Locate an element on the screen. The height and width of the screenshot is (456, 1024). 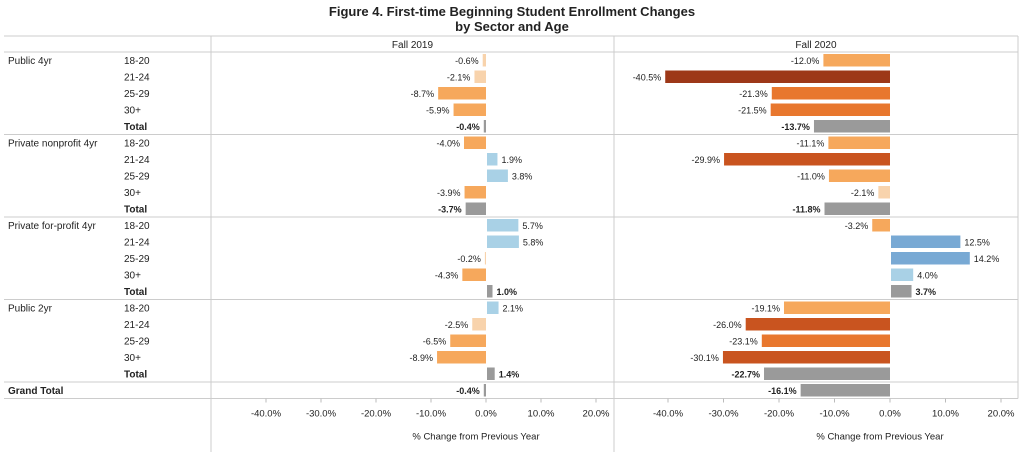
x-tick-label: 0.0% is located at coordinates (890, 414).